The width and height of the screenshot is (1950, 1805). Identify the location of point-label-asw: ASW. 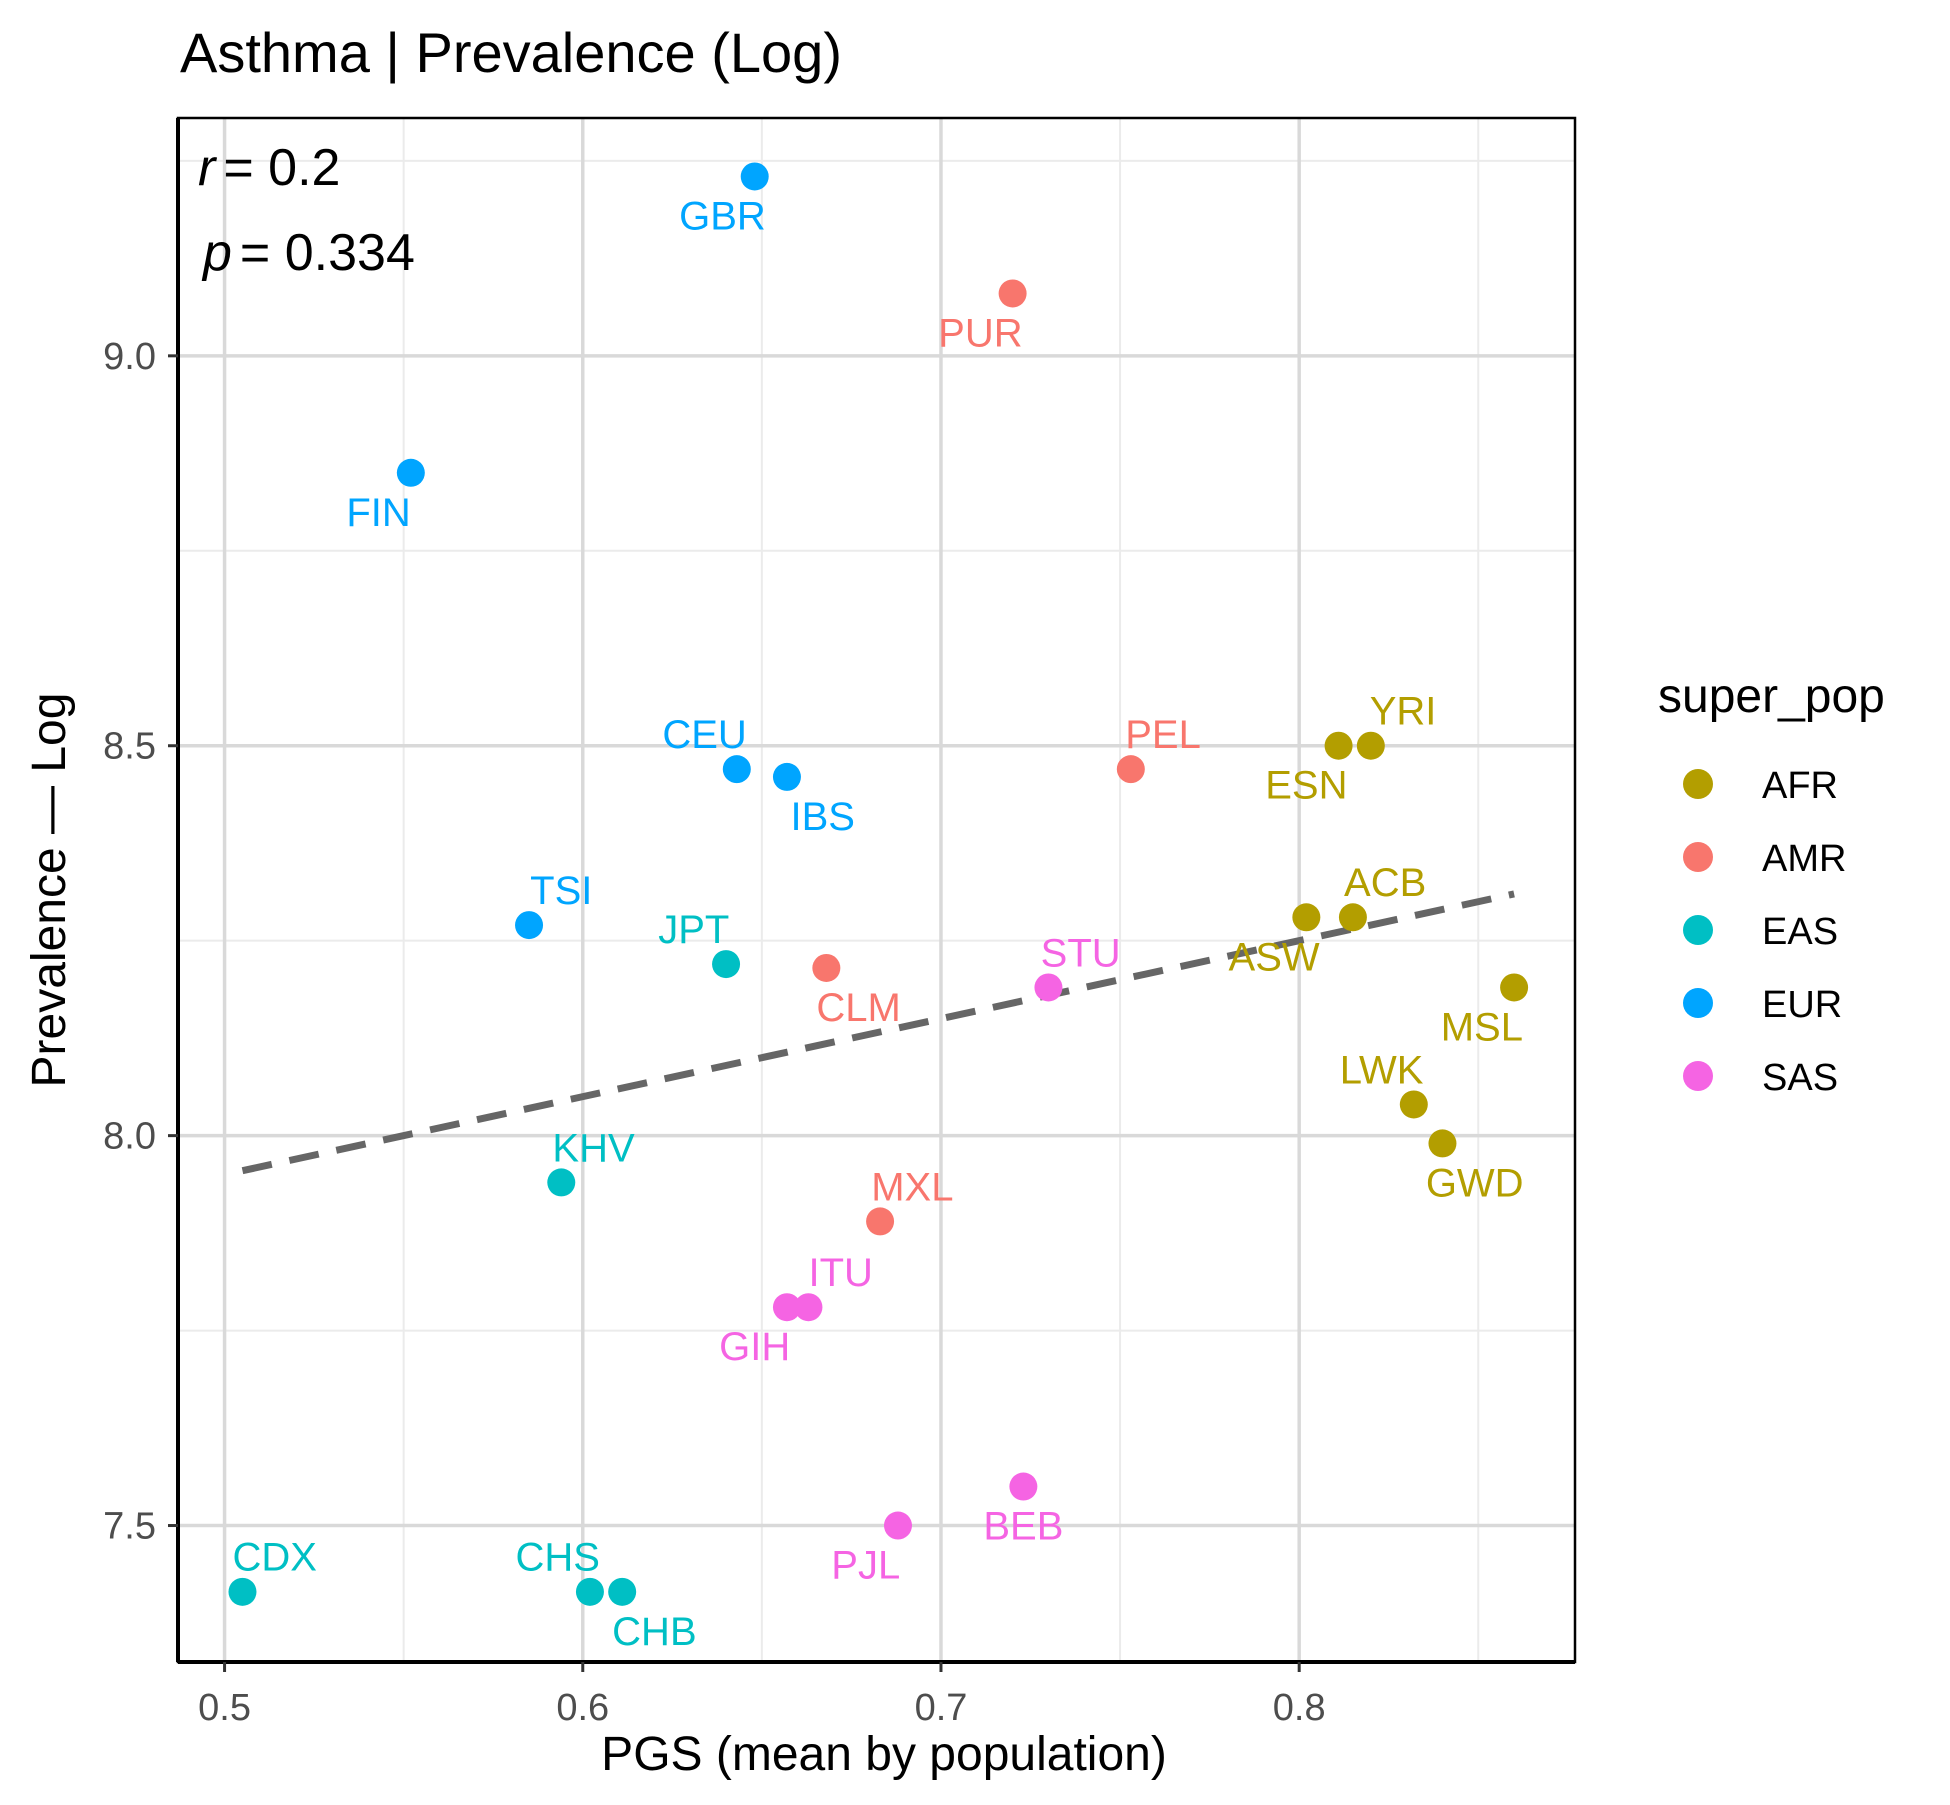
(1274, 957).